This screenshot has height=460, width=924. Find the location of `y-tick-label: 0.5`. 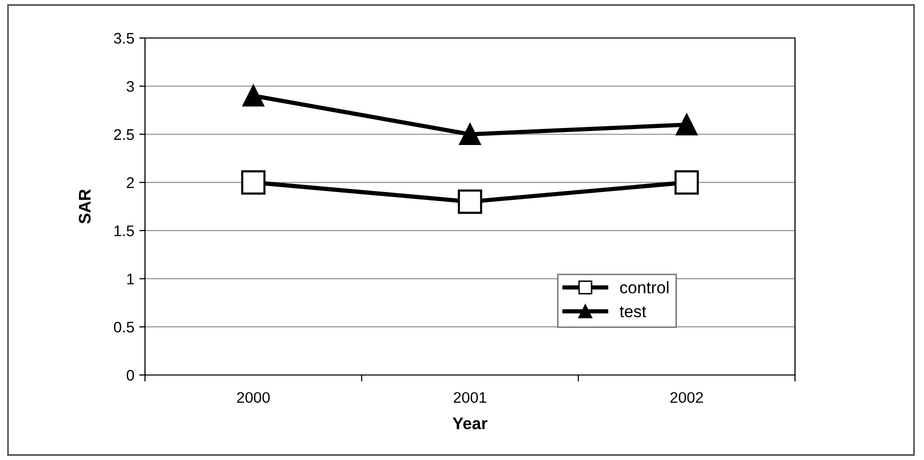

y-tick-label: 0.5 is located at coordinates (124, 327).